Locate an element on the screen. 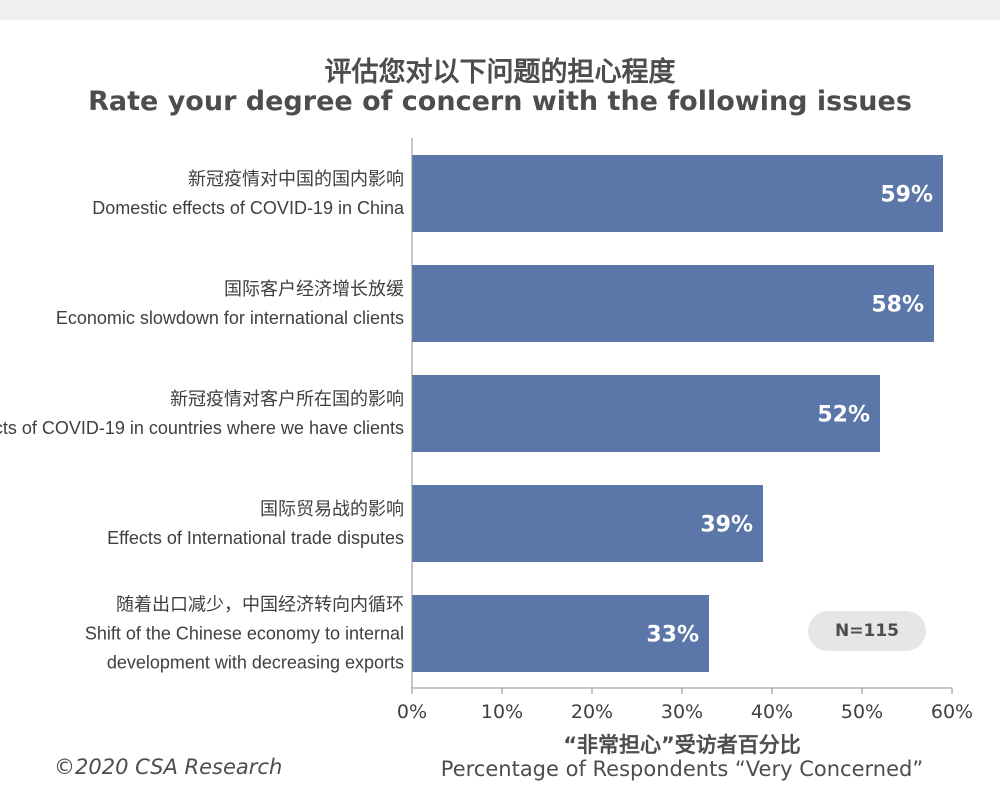 This screenshot has height=785, width=1000. x-tick-label: 40% is located at coordinates (772, 712).